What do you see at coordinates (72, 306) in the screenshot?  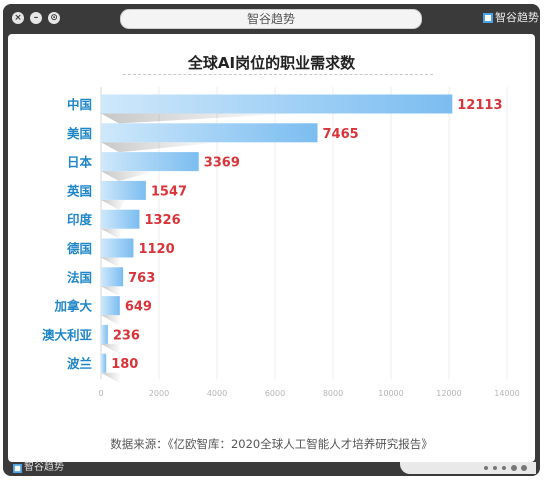 I see `category-label: 加拿大` at bounding box center [72, 306].